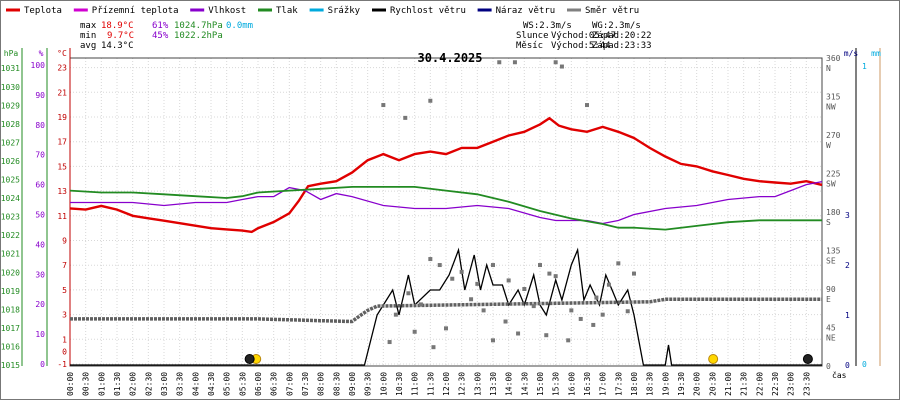  Describe the element at coordinates (135, 11) in the screenshot. I see `legend-label: Přízemní teplota` at that location.